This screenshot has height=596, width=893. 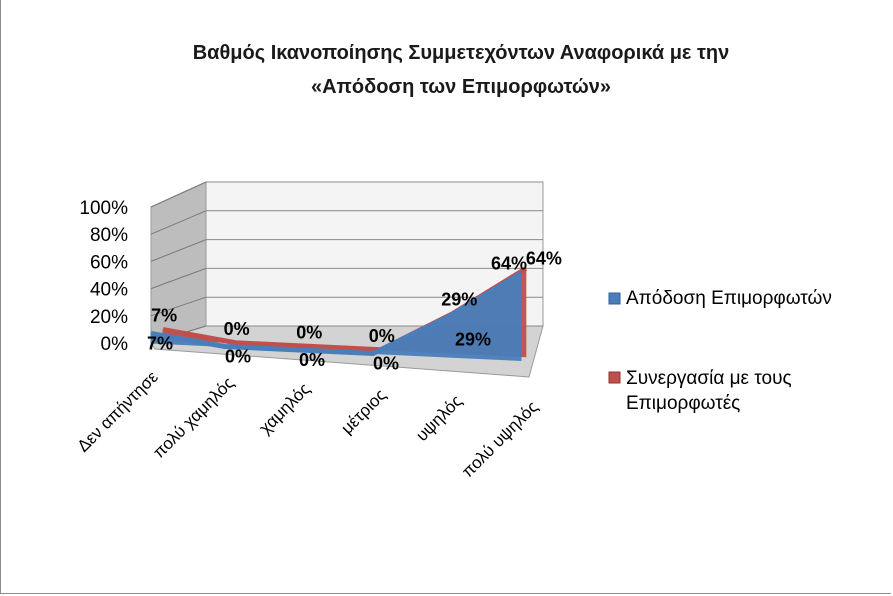 I want to click on y-tick-label: 40%, so click(x=109, y=290).